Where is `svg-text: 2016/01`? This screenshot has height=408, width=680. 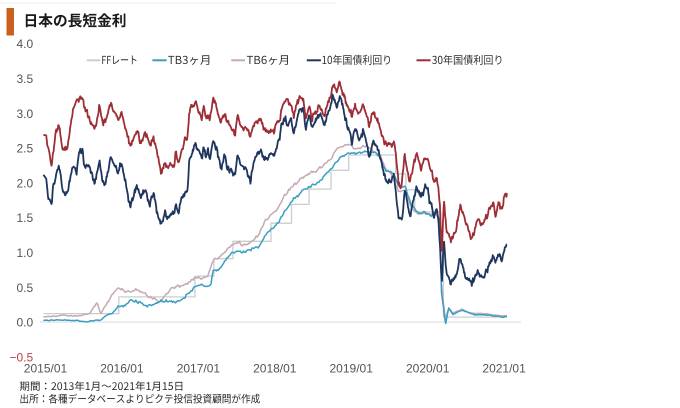
svg-text: 2016/01 is located at coordinates (122, 369).